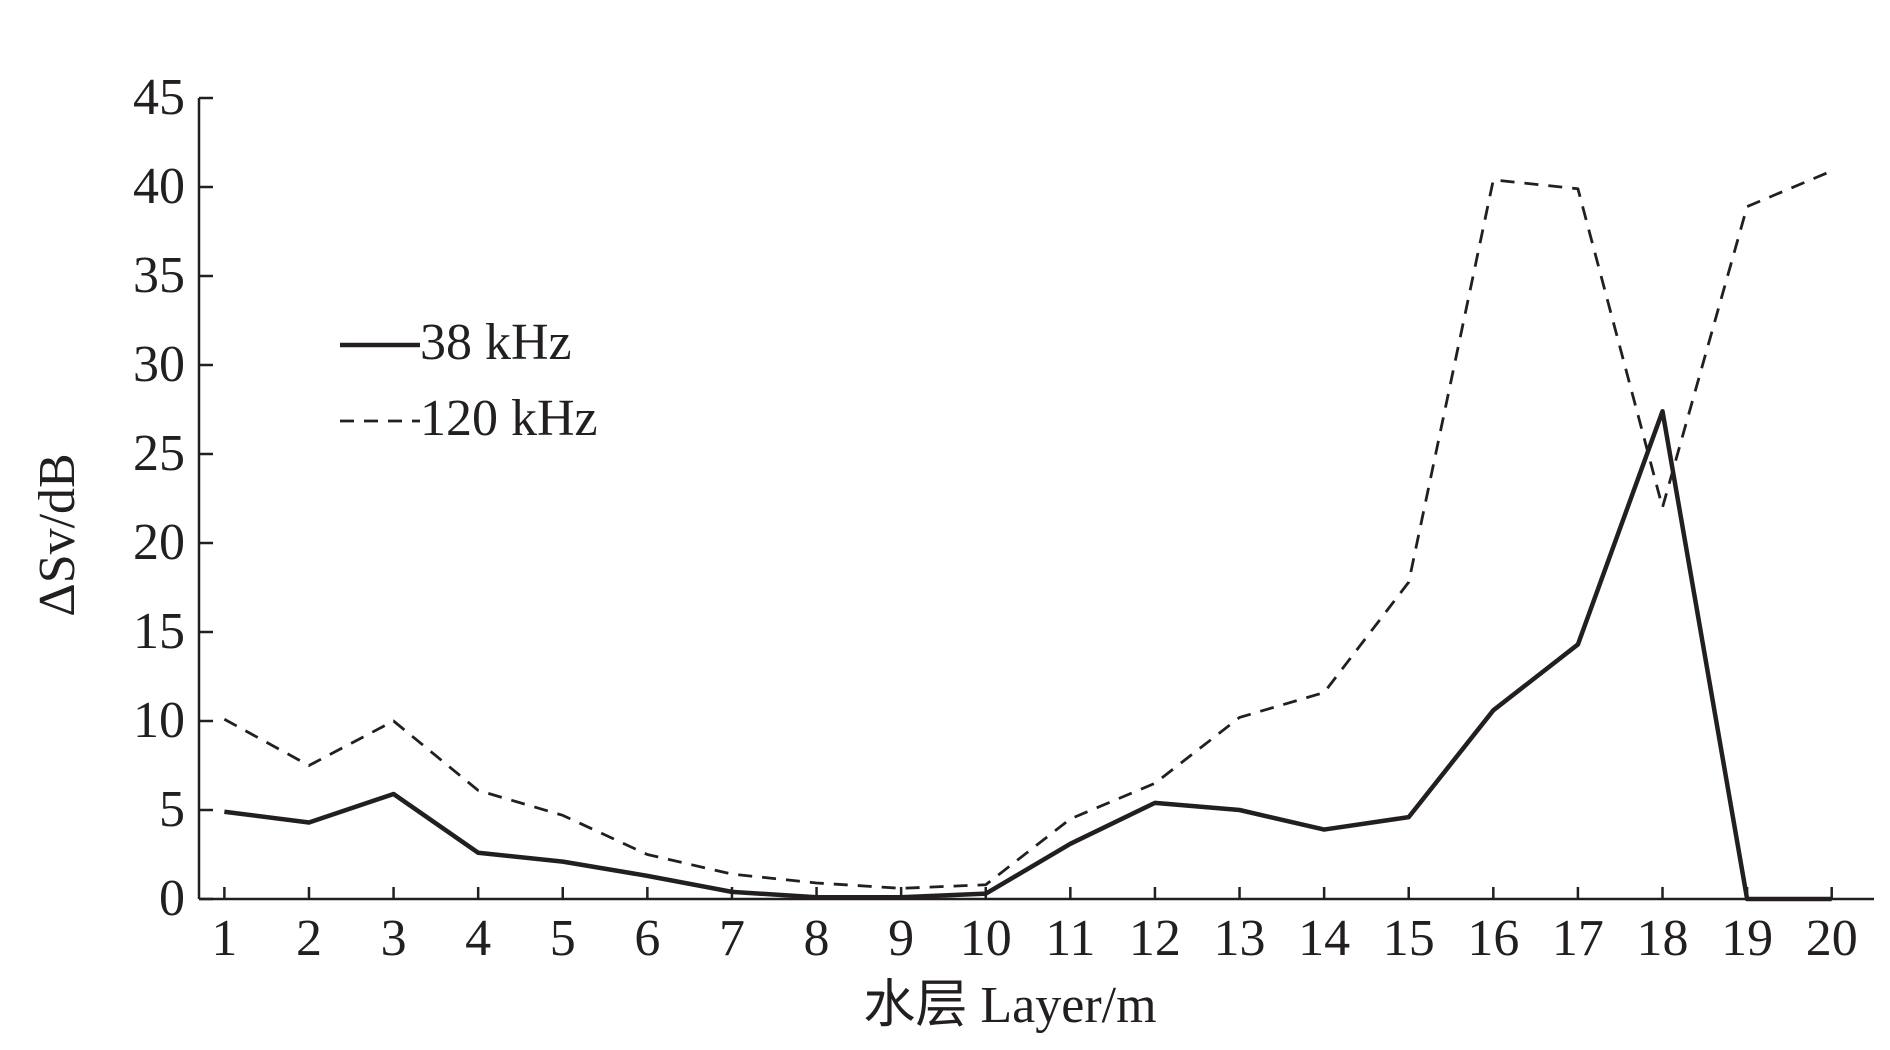 The image size is (1890, 1050). Describe the element at coordinates (159, 453) in the screenshot. I see `y-tick-label: 25` at that location.